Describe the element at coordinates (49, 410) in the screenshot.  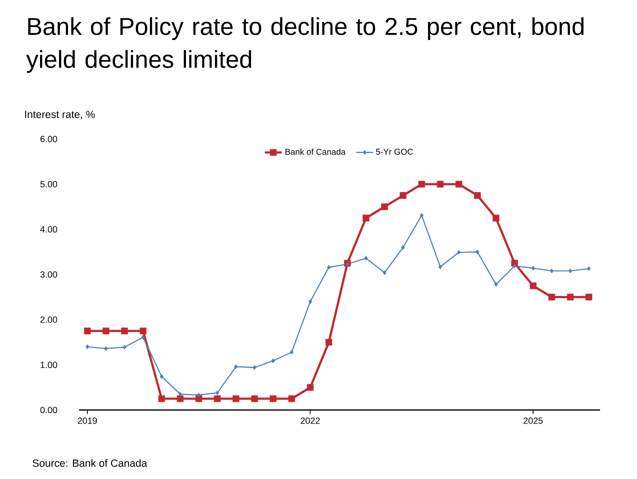
I see `y-tick-label: 0.00` at that location.